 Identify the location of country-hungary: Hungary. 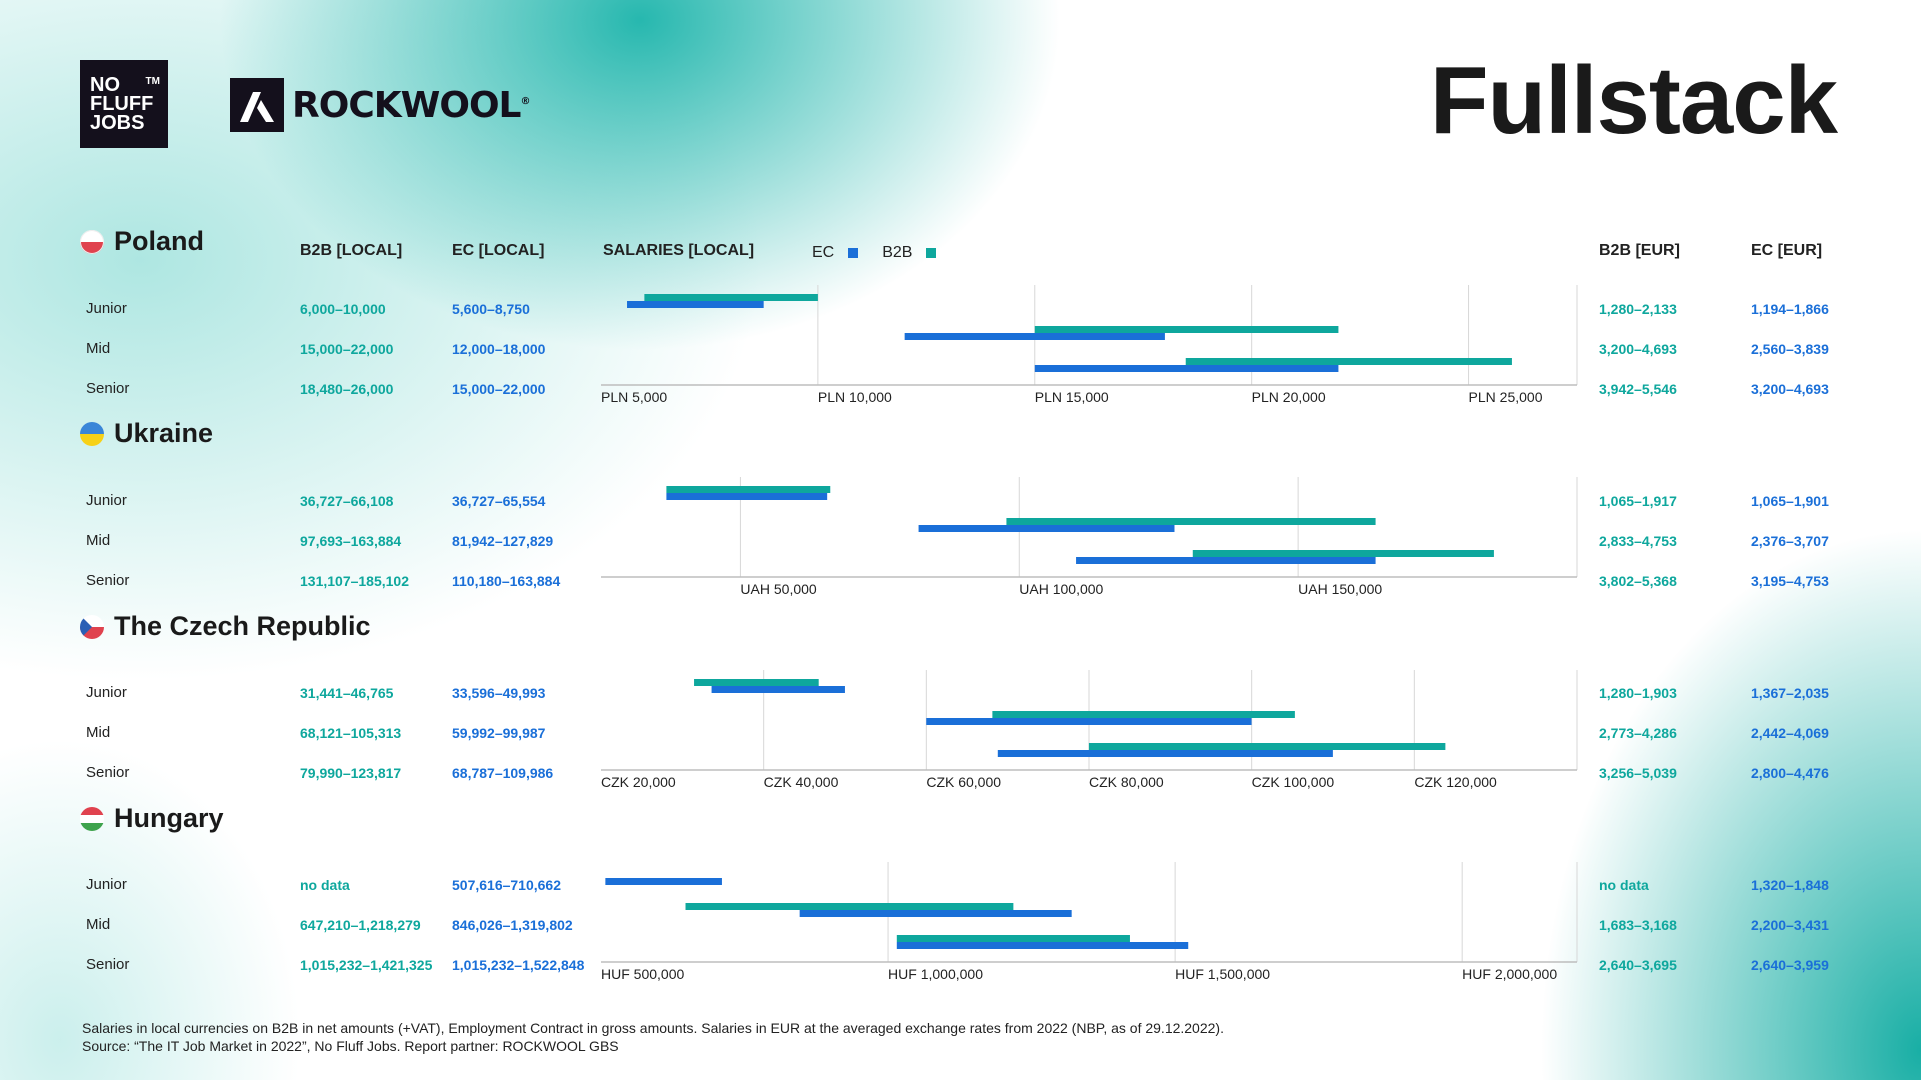
(152, 818).